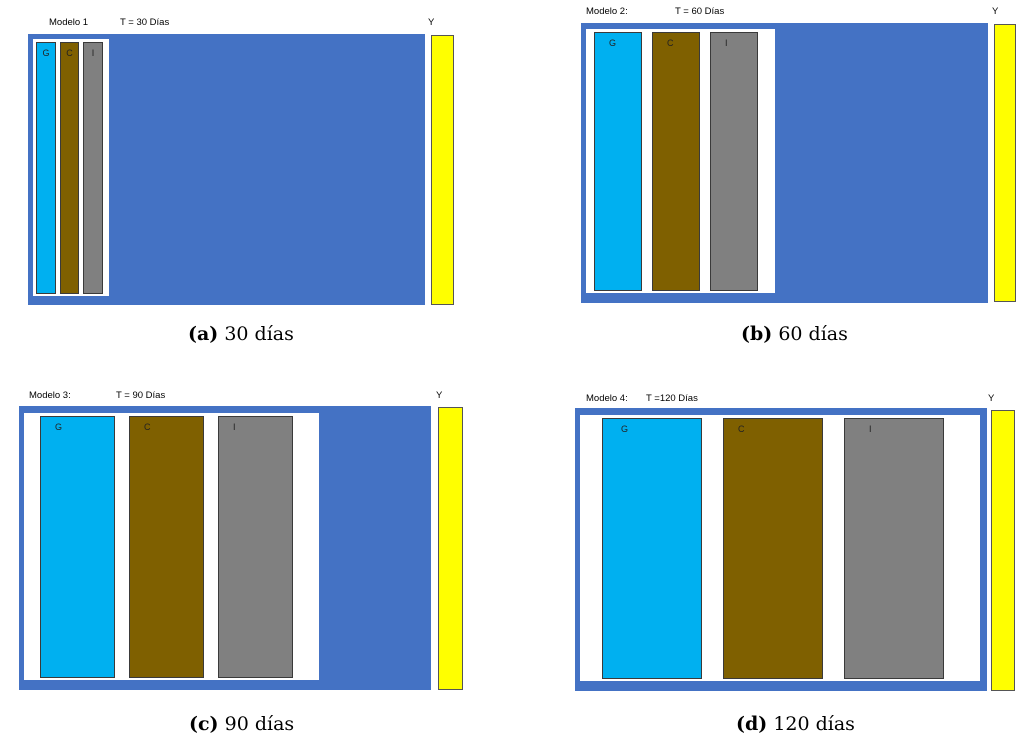 Image resolution: width=1033 pixels, height=747 pixels. What do you see at coordinates (141, 395) in the screenshot?
I see `time-label: T = 90 Días` at bounding box center [141, 395].